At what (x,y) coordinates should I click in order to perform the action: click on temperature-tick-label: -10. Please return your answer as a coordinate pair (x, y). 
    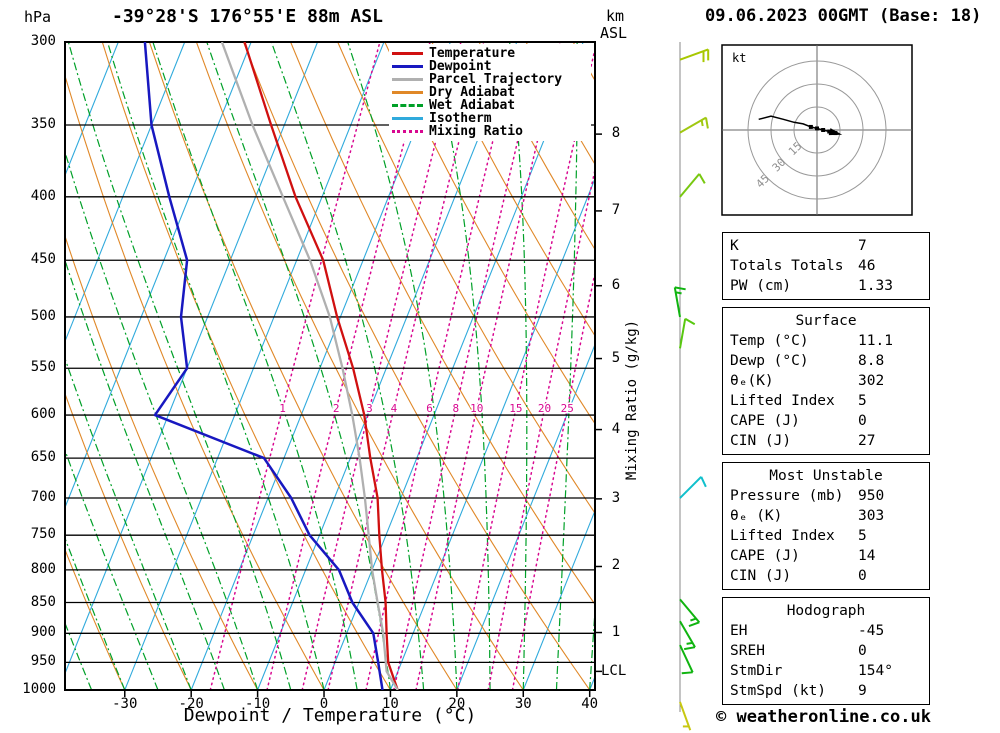
    Looking at the image, I should click on (257, 704).